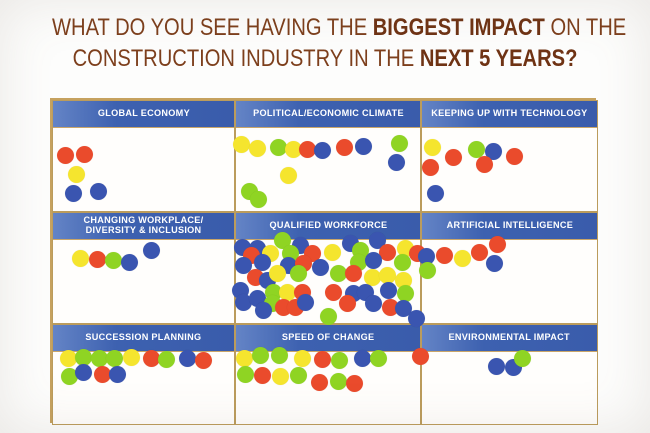  I want to click on question-text: CONSTRUCTION INDUSTRY IN THE, so click(246, 58).